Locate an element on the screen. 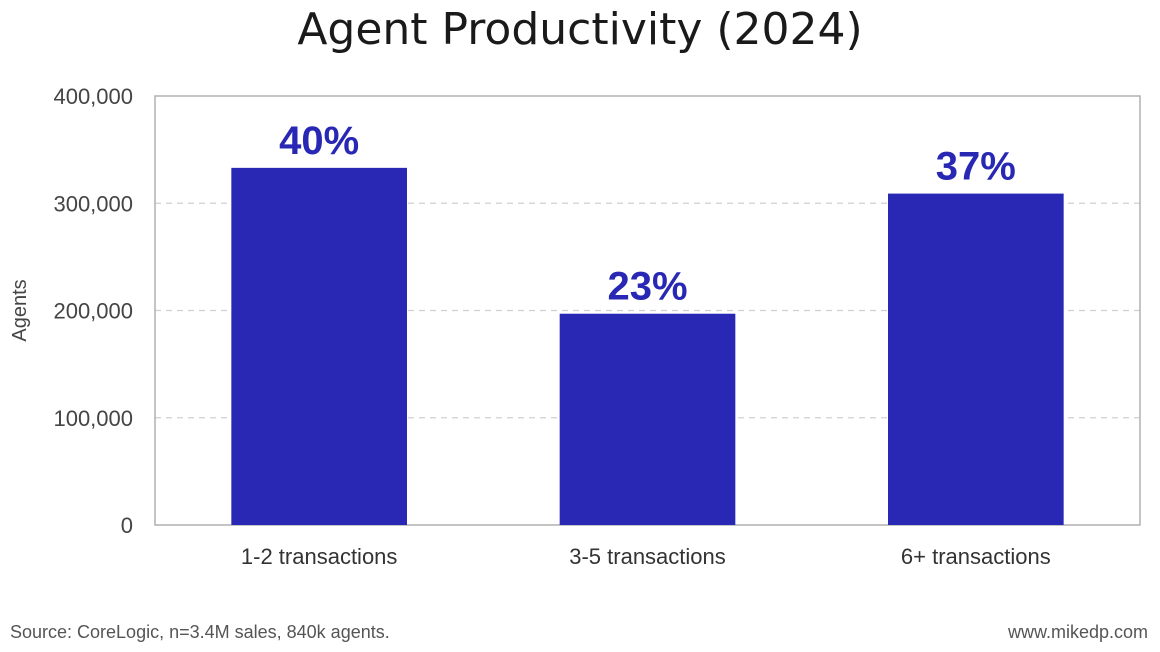 The height and width of the screenshot is (652, 1160). y-axis-label: Agents is located at coordinates (20, 310).